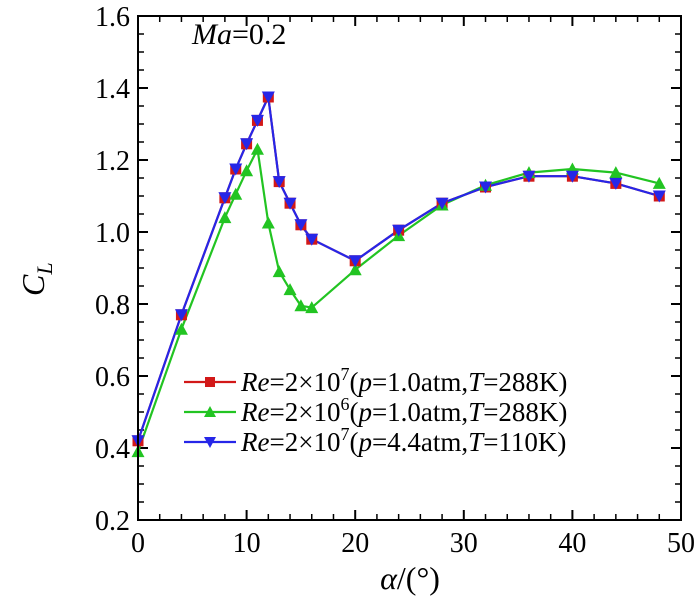 The height and width of the screenshot is (597, 700). Describe the element at coordinates (420, 442) in the screenshot. I see `legend-part-eq2: =4.4atm,` at that location.